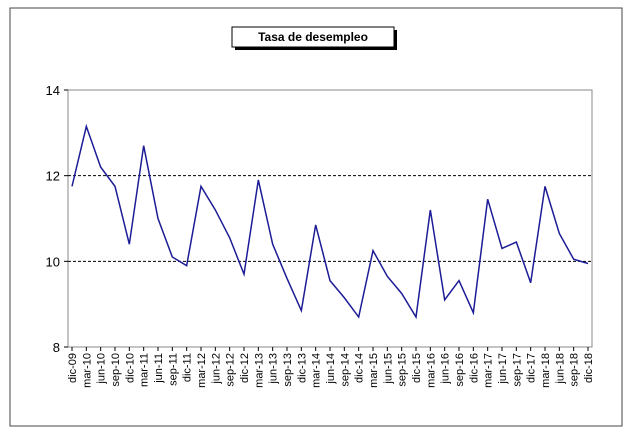  What do you see at coordinates (302, 368) in the screenshot?
I see `x-tick-label: dic-13` at bounding box center [302, 368].